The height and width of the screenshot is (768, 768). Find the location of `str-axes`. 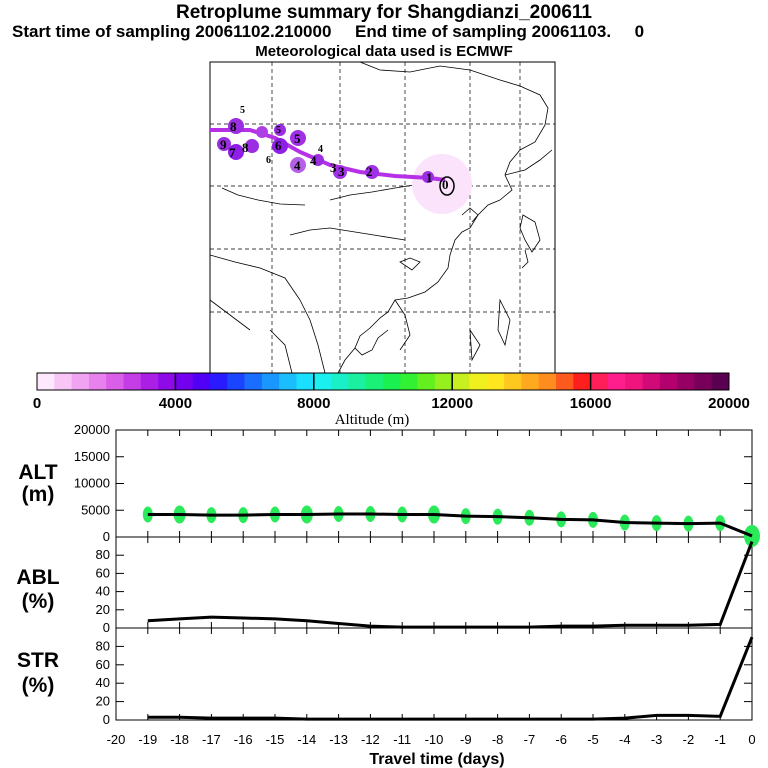

str-axes is located at coordinates (434, 674).